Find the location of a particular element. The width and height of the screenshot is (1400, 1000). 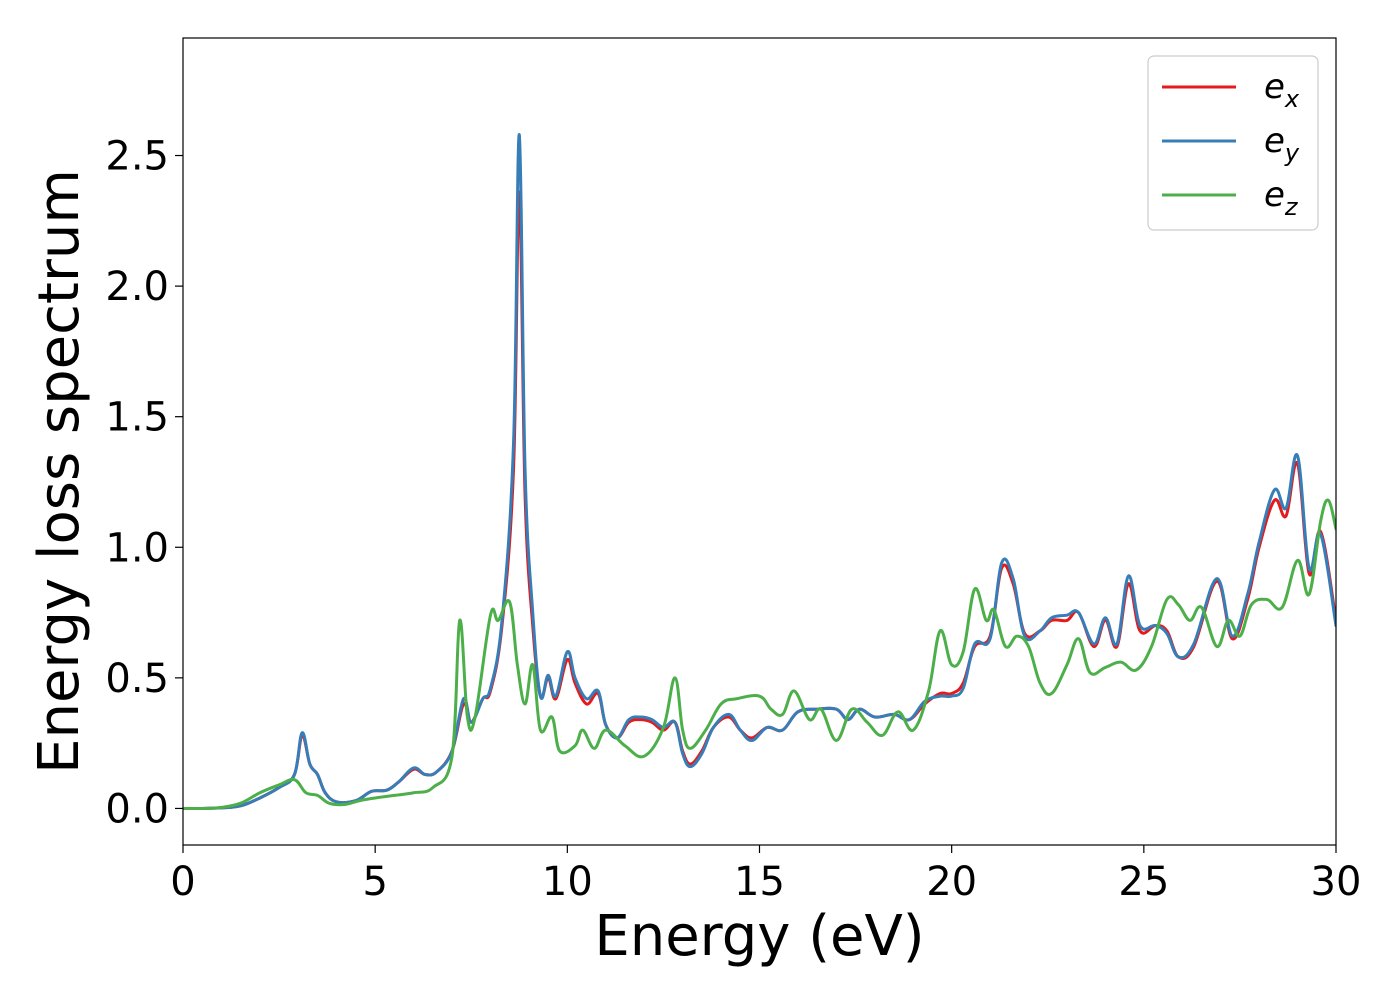

x-tick-label: 30 is located at coordinates (1336, 882).